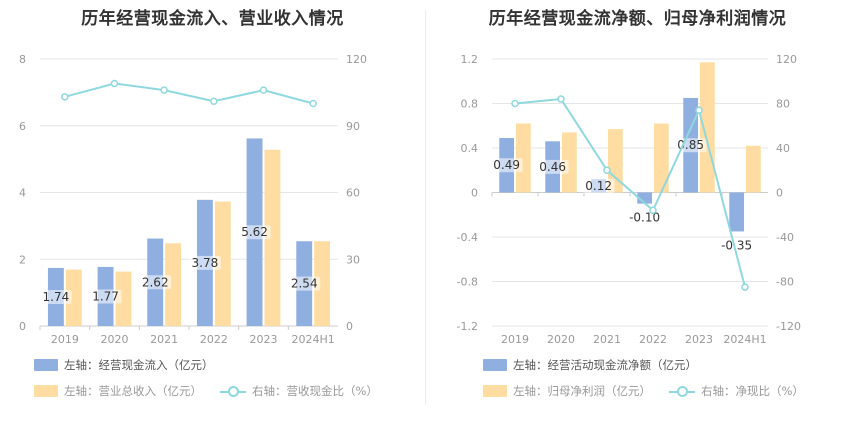  Describe the element at coordinates (785, 237) in the screenshot. I see `right-axis-tick-label: -40` at that location.